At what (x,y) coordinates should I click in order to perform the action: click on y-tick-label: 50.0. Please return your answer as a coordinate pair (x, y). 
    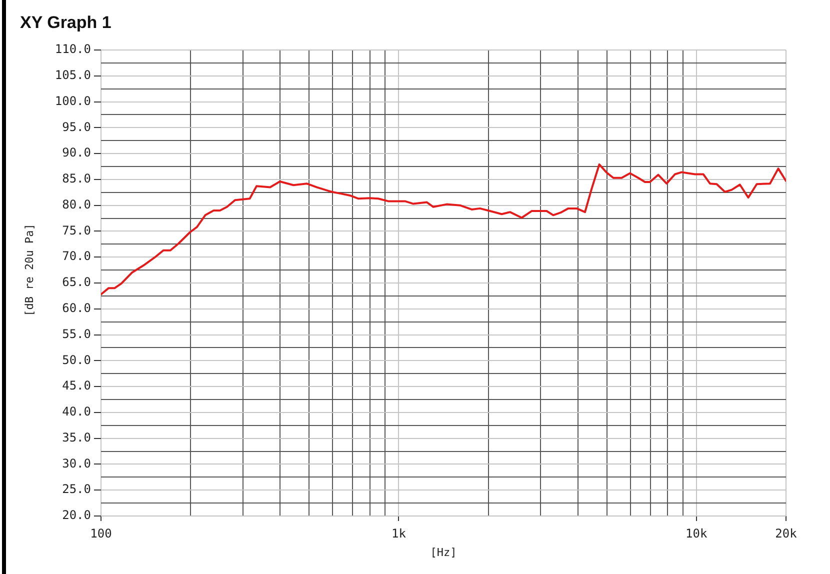
    Looking at the image, I should click on (76, 359).